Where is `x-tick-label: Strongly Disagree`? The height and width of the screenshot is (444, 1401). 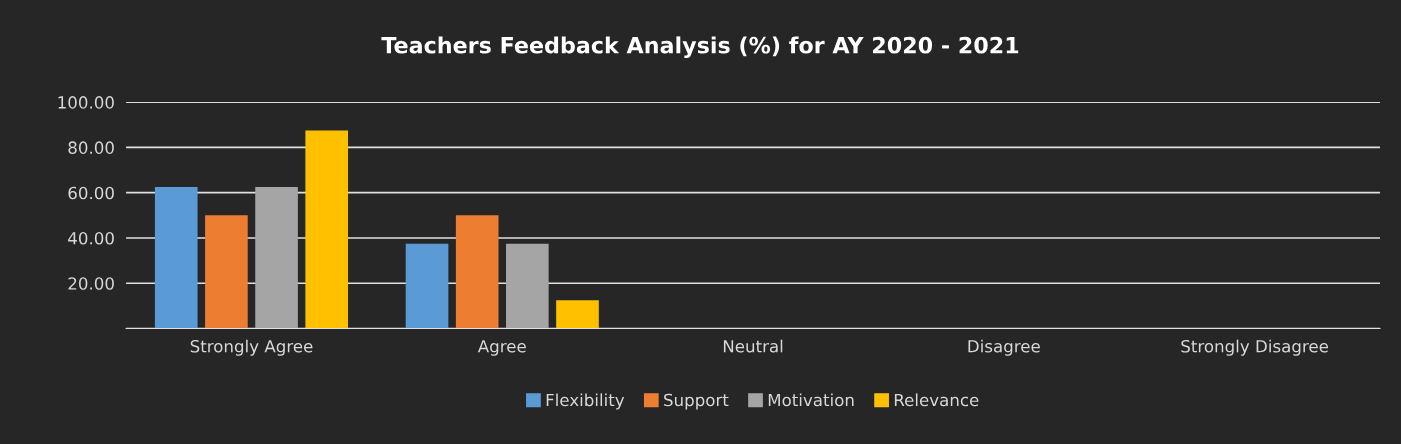 x-tick-label: Strongly Disagree is located at coordinates (1255, 347).